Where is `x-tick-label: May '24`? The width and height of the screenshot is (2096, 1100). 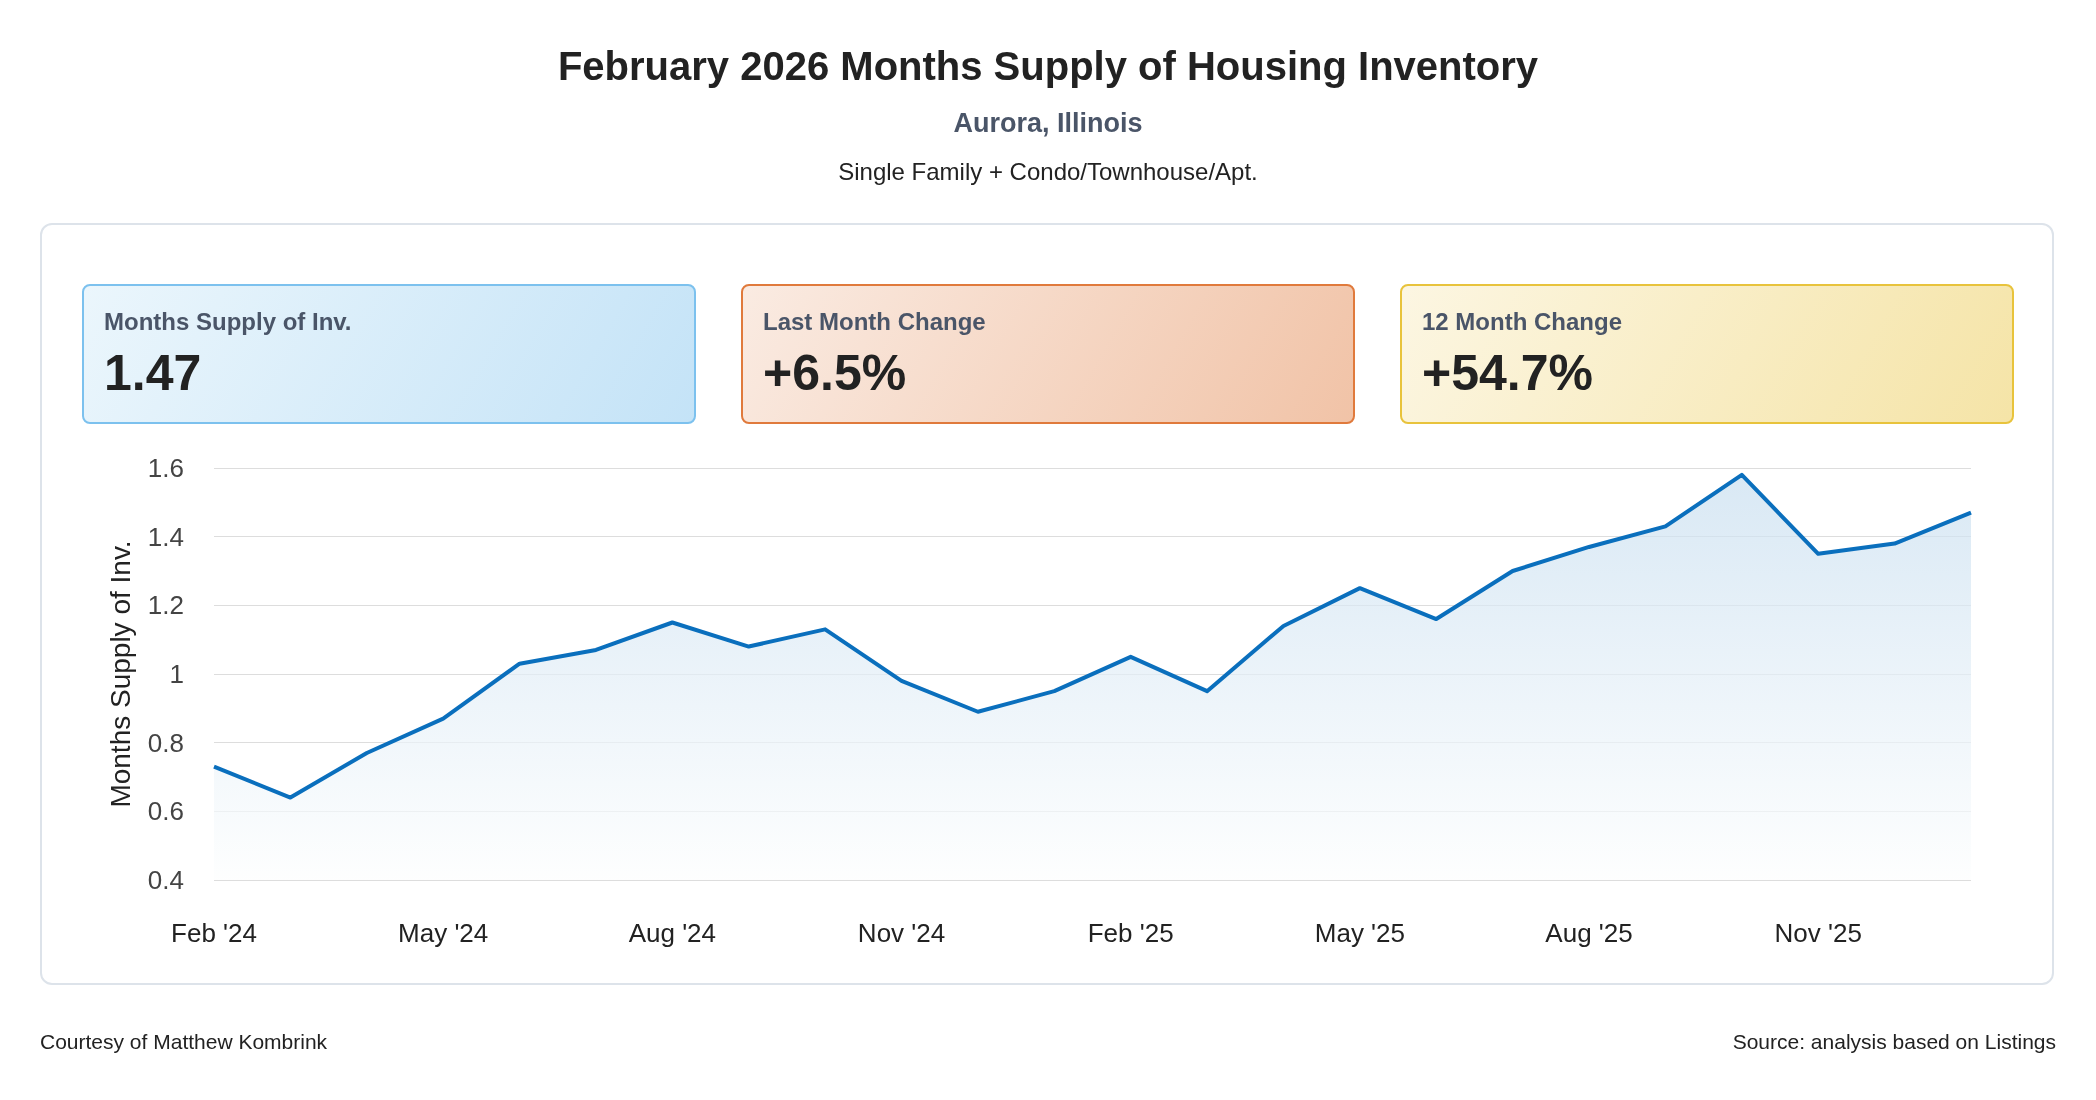
x-tick-label: May '24 is located at coordinates (443, 933).